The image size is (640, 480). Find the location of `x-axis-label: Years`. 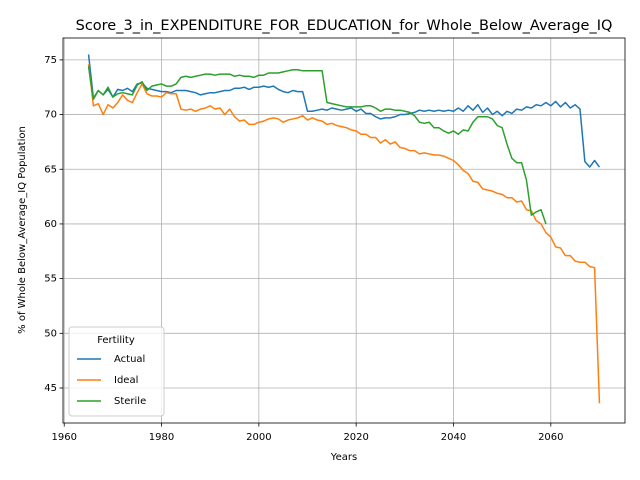

x-axis-label: Years is located at coordinates (343, 457).